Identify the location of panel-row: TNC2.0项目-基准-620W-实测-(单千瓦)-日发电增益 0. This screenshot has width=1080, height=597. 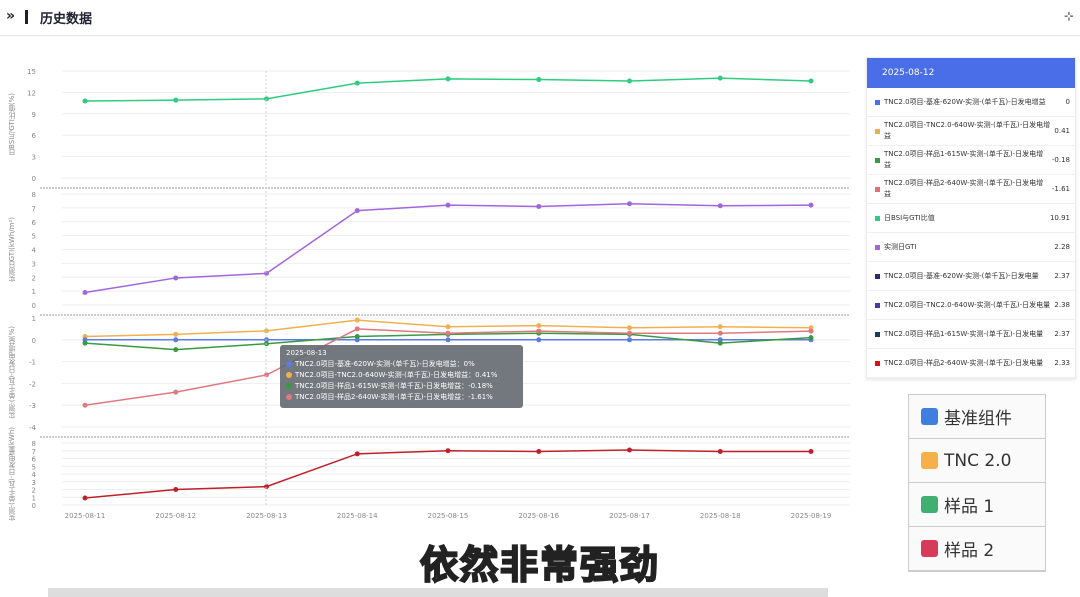
(971, 102).